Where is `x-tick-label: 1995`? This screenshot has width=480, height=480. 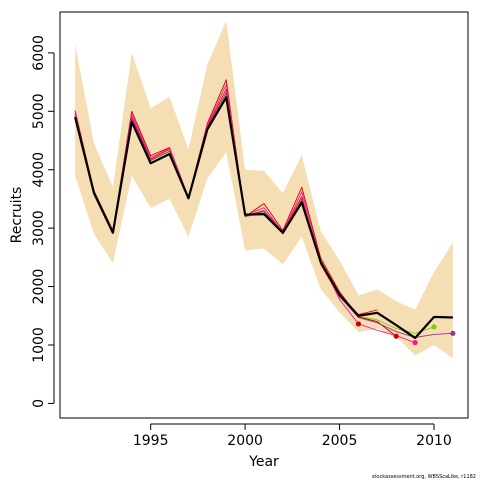 x-tick-label: 1995 is located at coordinates (151, 441).